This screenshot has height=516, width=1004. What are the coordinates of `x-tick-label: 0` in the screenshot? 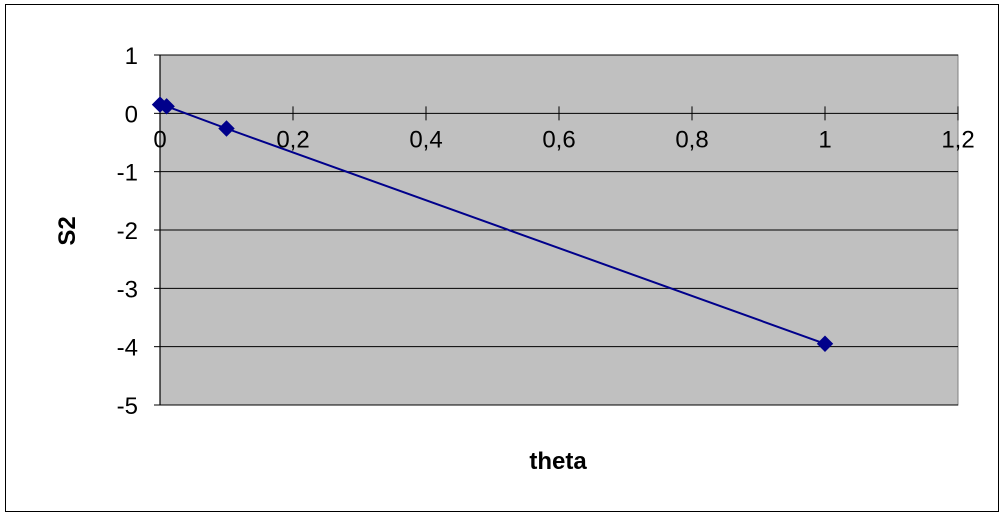 It's located at (159, 139).